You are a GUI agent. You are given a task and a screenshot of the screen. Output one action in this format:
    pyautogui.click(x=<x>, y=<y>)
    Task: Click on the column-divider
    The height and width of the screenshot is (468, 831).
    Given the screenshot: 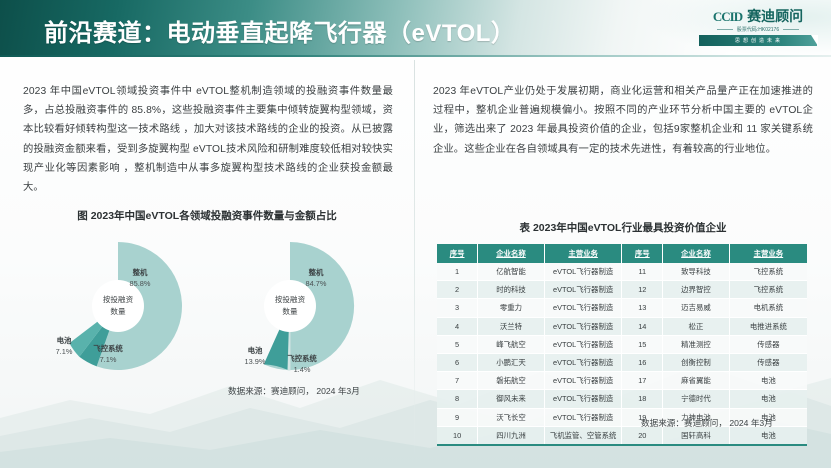 What is the action you would take?
    pyautogui.click(x=414, y=260)
    